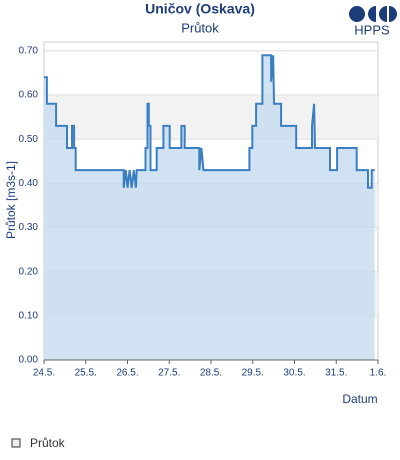  Describe the element at coordinates (86, 373) in the screenshot. I see `x-tick-label: 25.5.` at that location.